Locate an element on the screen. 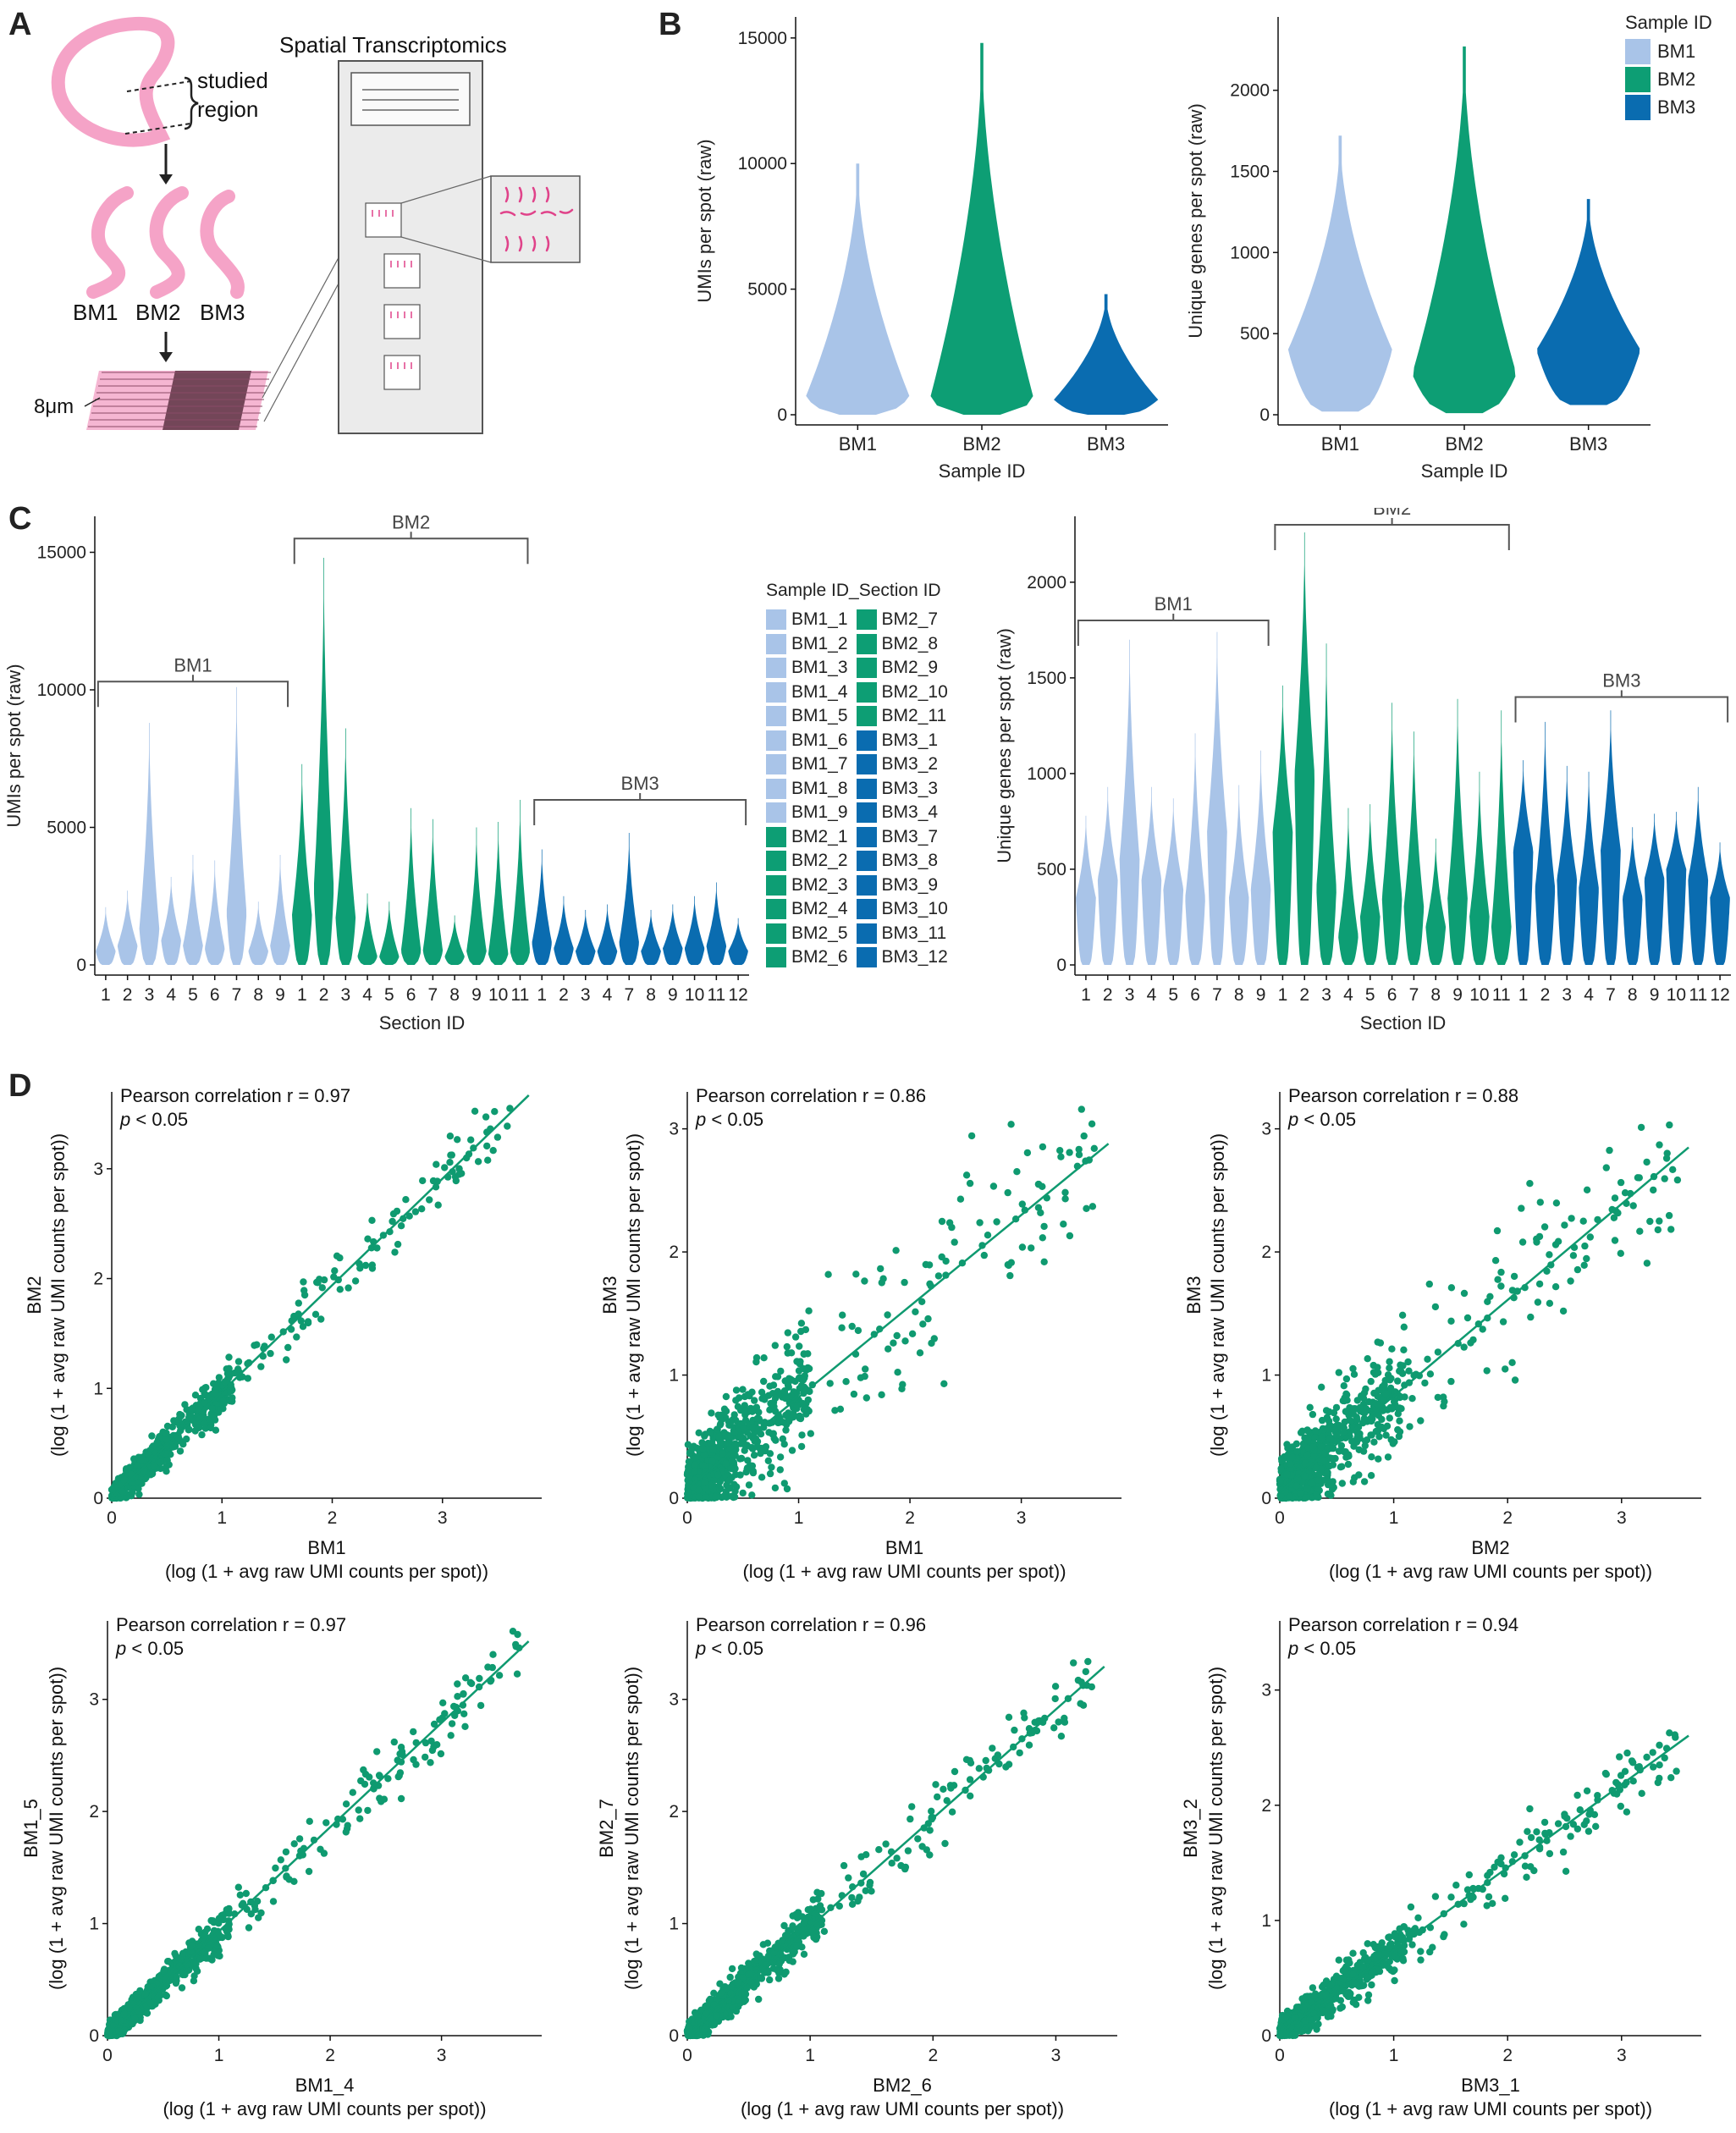 This screenshot has width=1736, height=2133. x-tick-label: 6 is located at coordinates (1392, 995).